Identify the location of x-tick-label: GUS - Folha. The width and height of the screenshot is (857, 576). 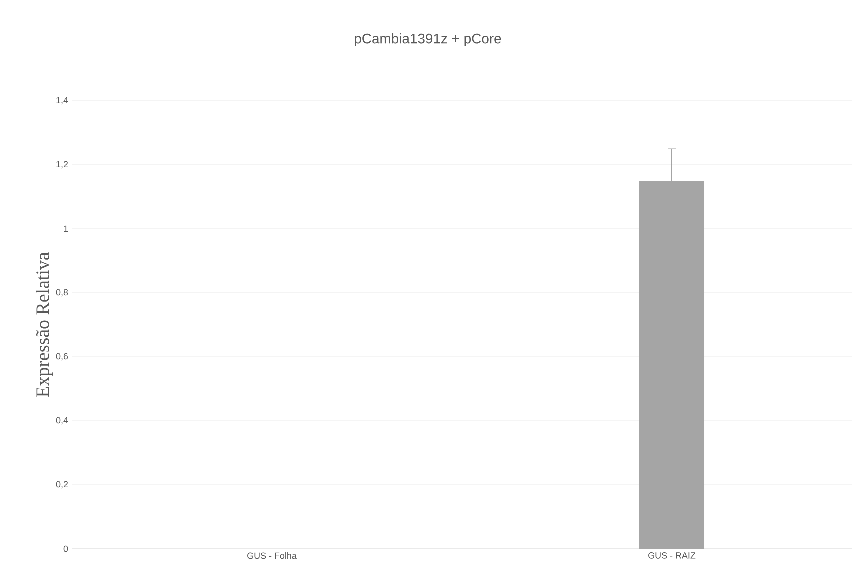
(272, 556).